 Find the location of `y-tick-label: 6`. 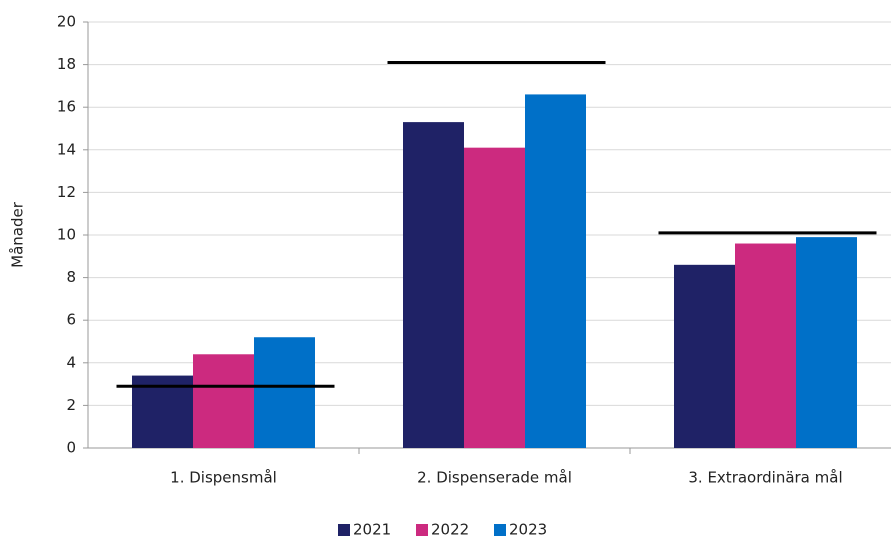

y-tick-label: 6 is located at coordinates (71, 320).